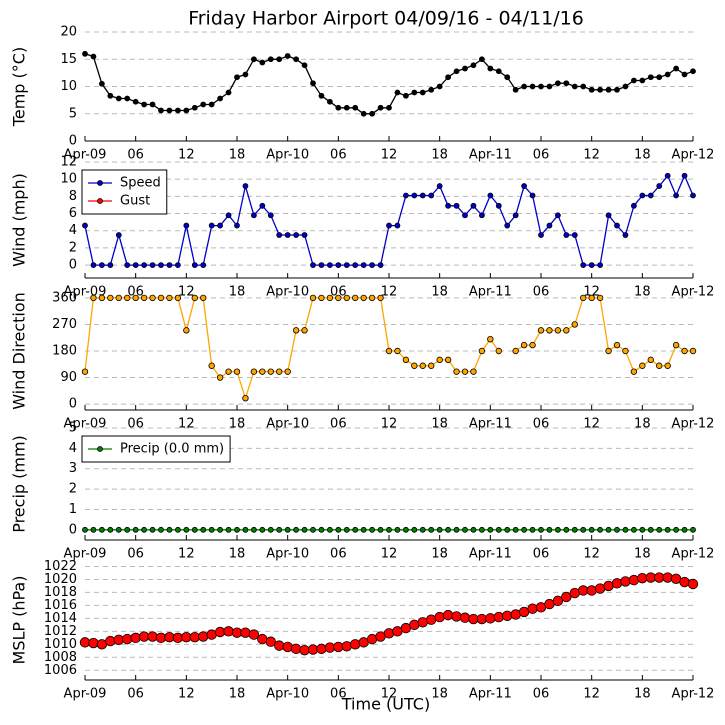 This screenshot has width=725, height=725. Describe the element at coordinates (68, 32) in the screenshot. I see `y-tick-label: 20` at that location.